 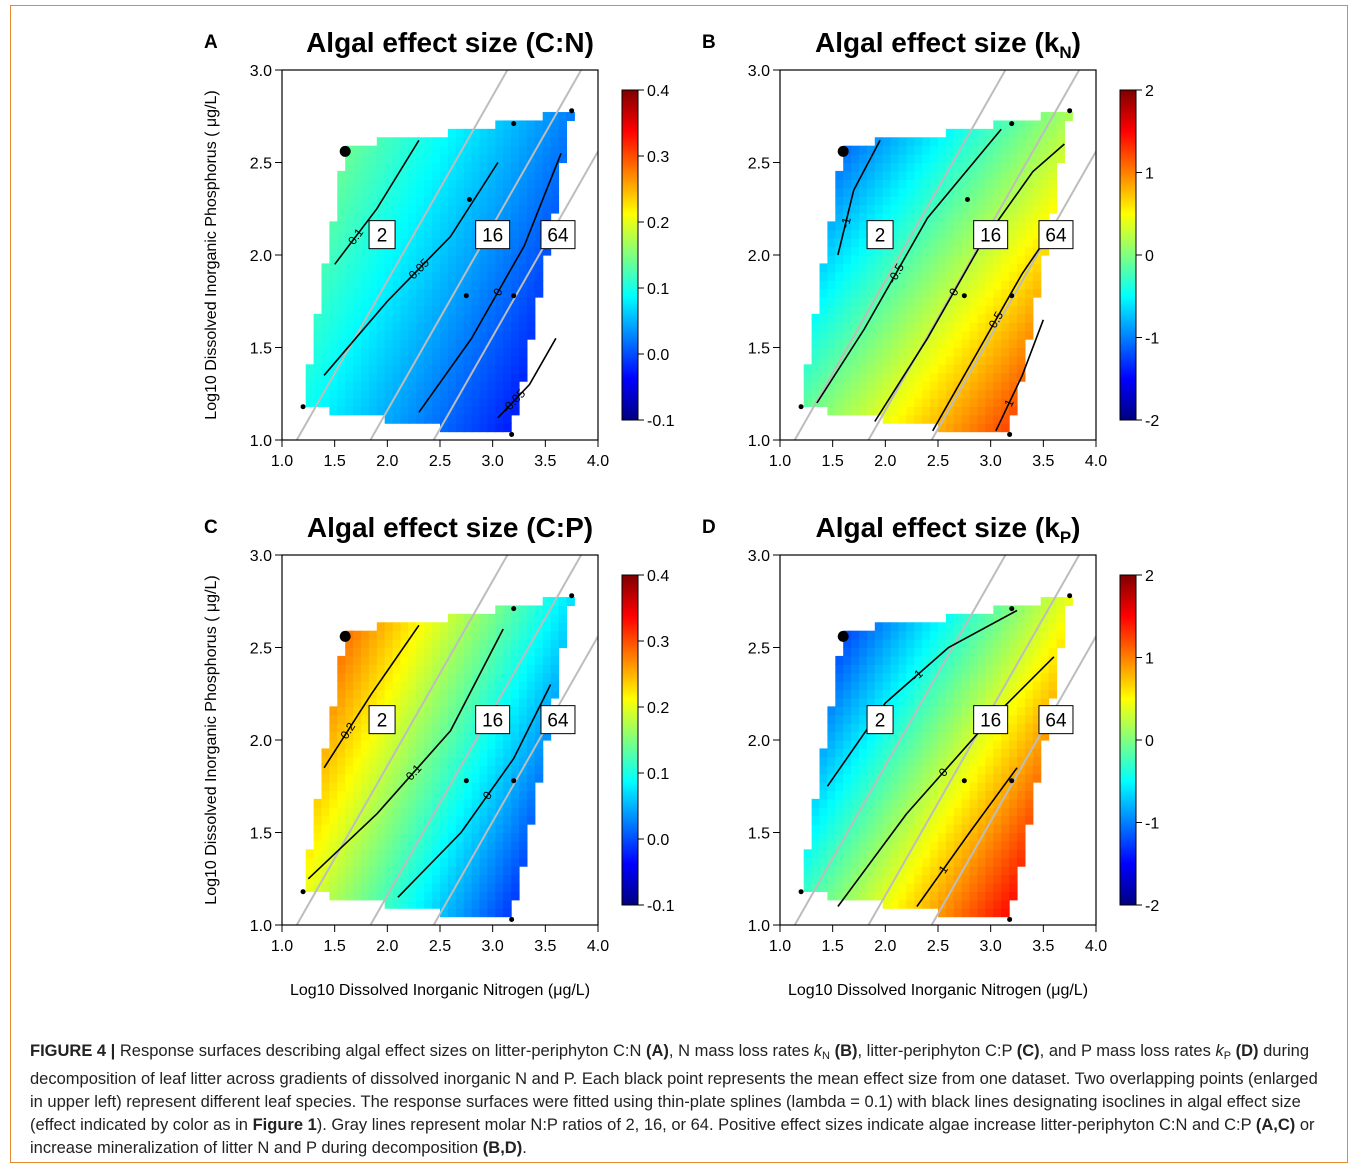 What do you see at coordinates (284, 1125) in the screenshot?
I see `caption-figure1-link: Figure 1` at bounding box center [284, 1125].